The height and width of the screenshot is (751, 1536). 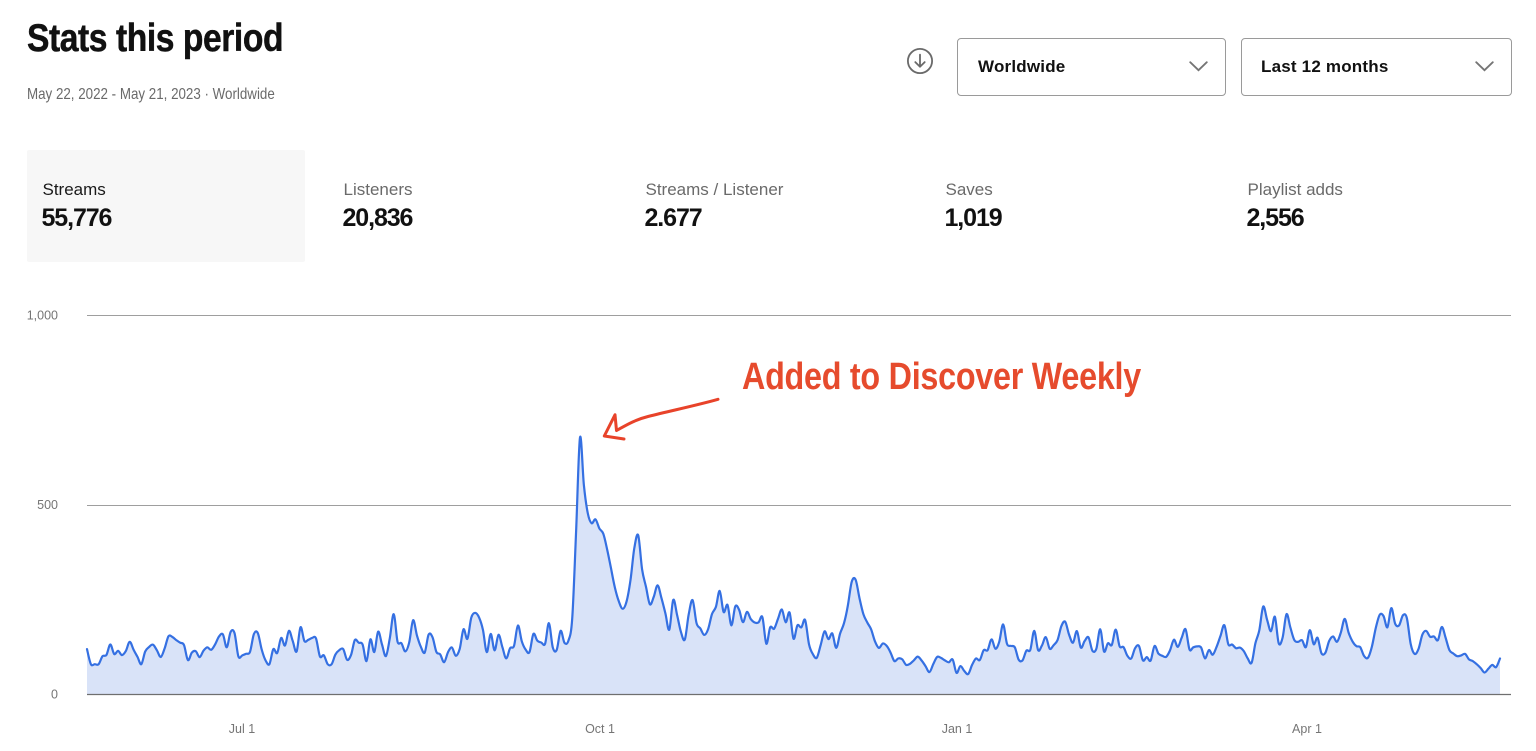 What do you see at coordinates (957, 729) in the screenshot?
I see `svg-text: Jan 1` at bounding box center [957, 729].